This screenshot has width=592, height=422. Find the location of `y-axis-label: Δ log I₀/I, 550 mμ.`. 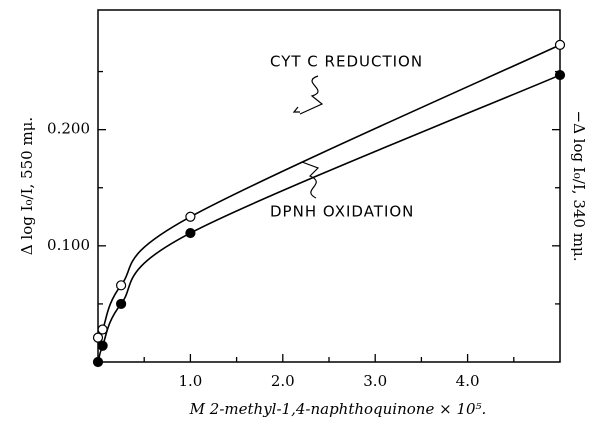

y-axis-label: Δ log I₀/I, 550 mμ. is located at coordinates (27, 186).